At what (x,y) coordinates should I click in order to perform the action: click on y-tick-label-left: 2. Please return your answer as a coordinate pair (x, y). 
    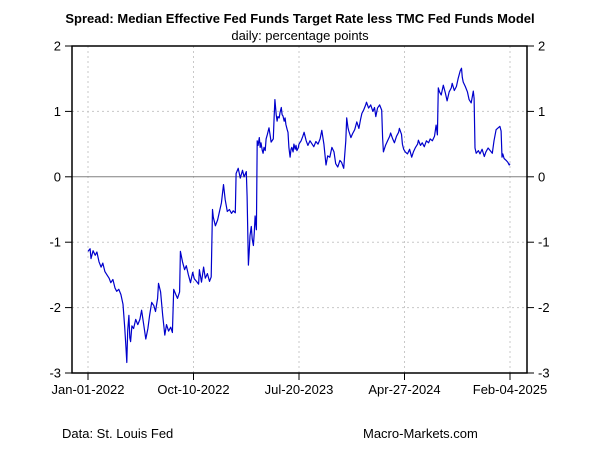
    Looking at the image, I should click on (57, 46).